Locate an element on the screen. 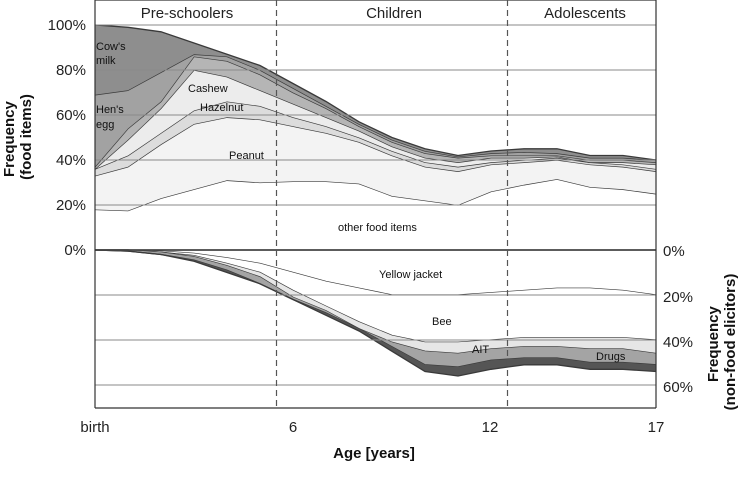 The height and width of the screenshot is (491, 746). x-tick-6: 6 is located at coordinates (293, 427).